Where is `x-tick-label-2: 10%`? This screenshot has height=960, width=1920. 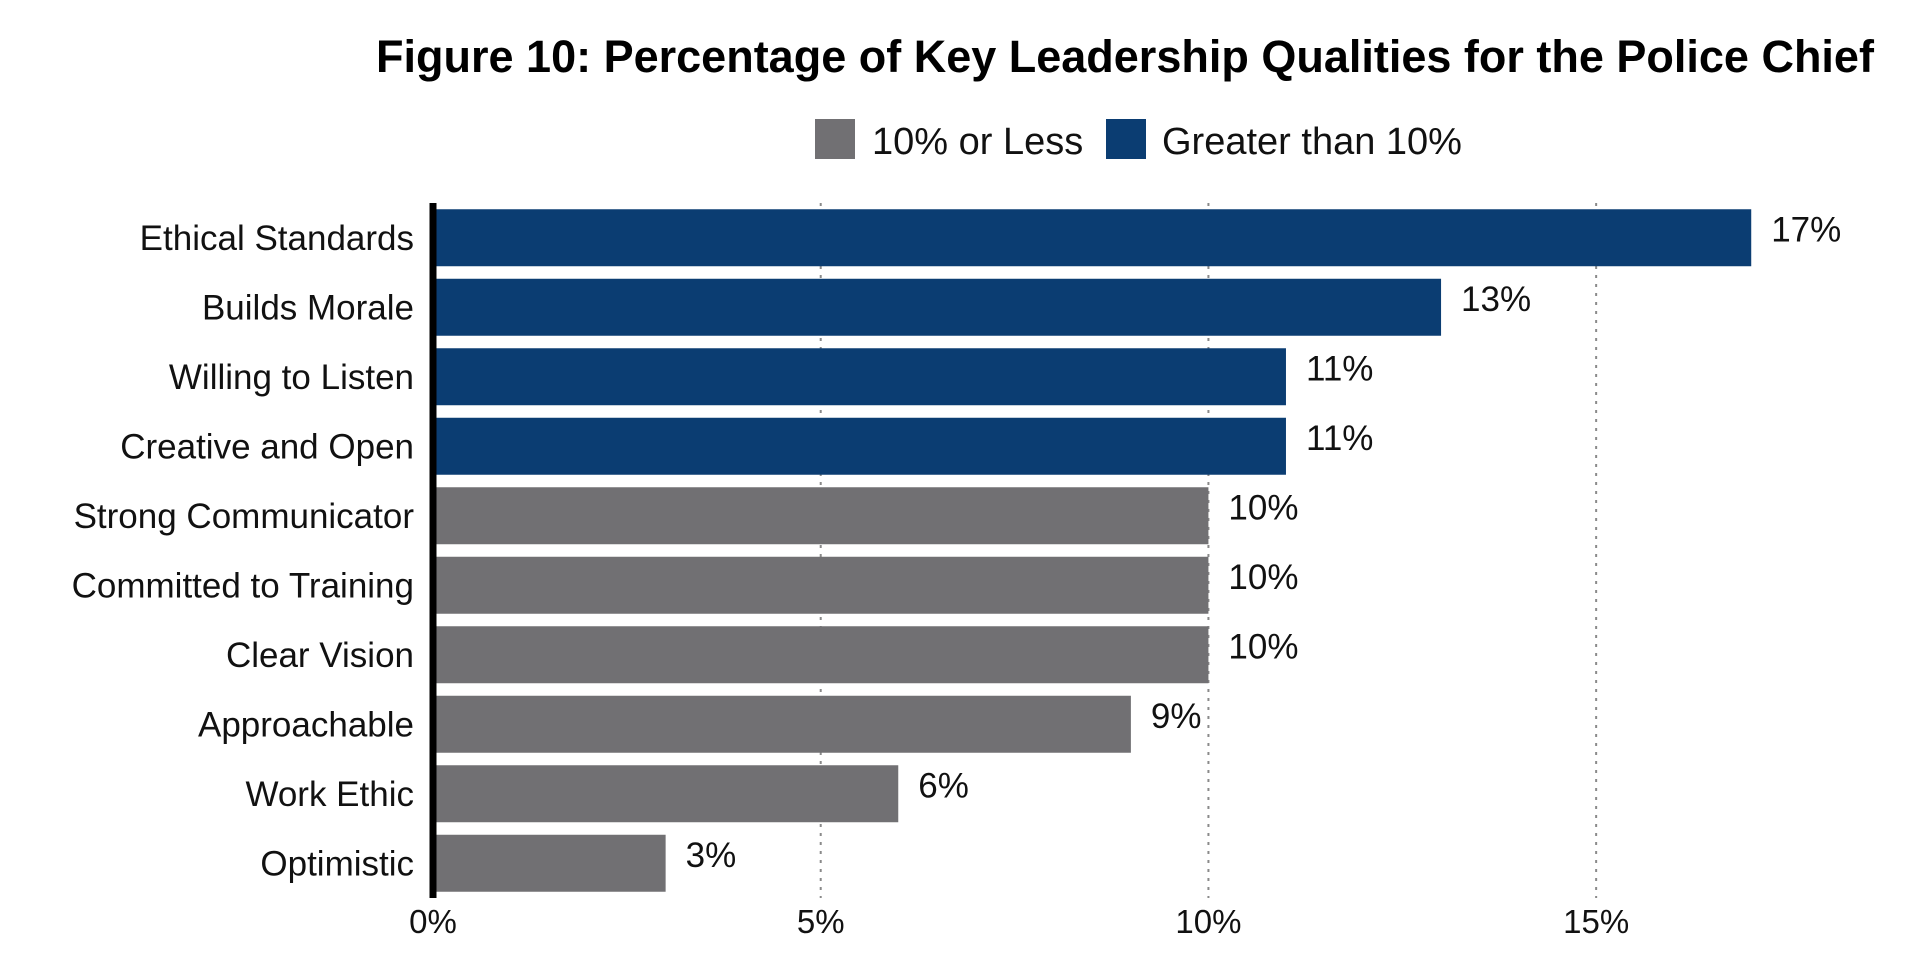
x-tick-label-2: 10% is located at coordinates (1208, 921).